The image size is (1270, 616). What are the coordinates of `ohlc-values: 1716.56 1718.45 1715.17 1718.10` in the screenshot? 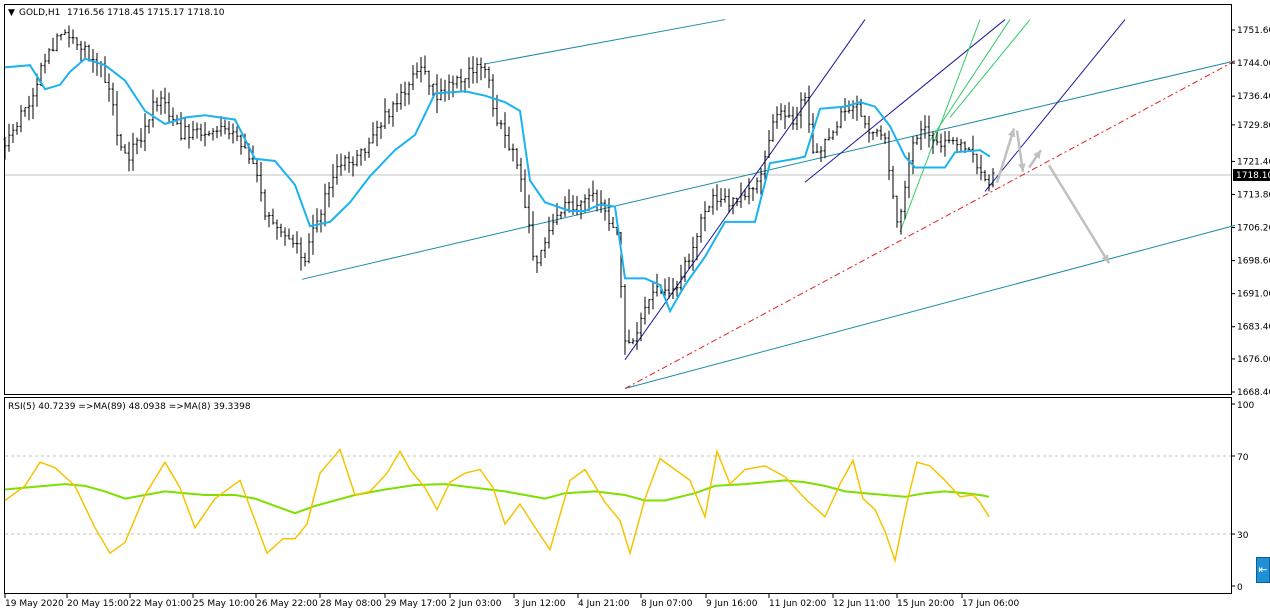 It's located at (146, 13).